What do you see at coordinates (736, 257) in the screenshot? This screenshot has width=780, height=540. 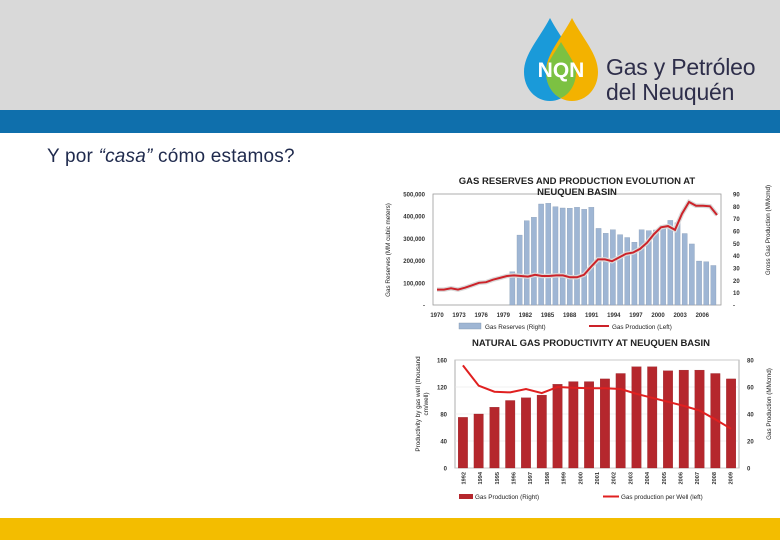 I see `y-right-tick-label: 40` at bounding box center [736, 257].